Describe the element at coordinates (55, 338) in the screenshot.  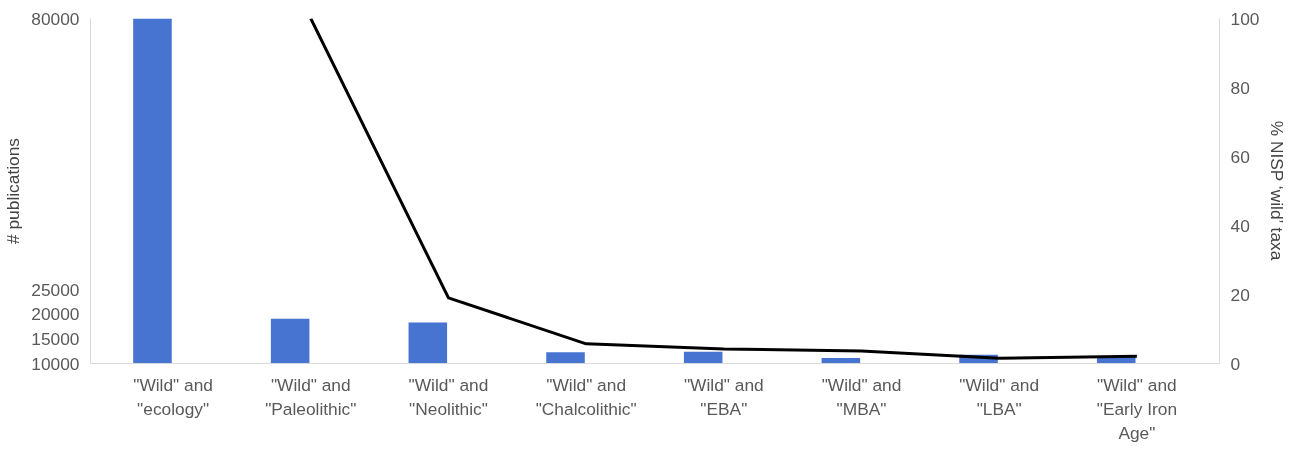
I see `y-tick-label: 15000` at that location.